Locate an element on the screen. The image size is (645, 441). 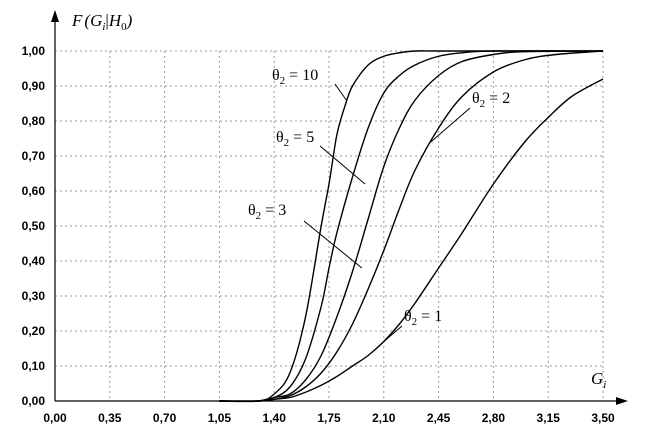
y-tick-label: 0,70 is located at coordinates (34, 156).